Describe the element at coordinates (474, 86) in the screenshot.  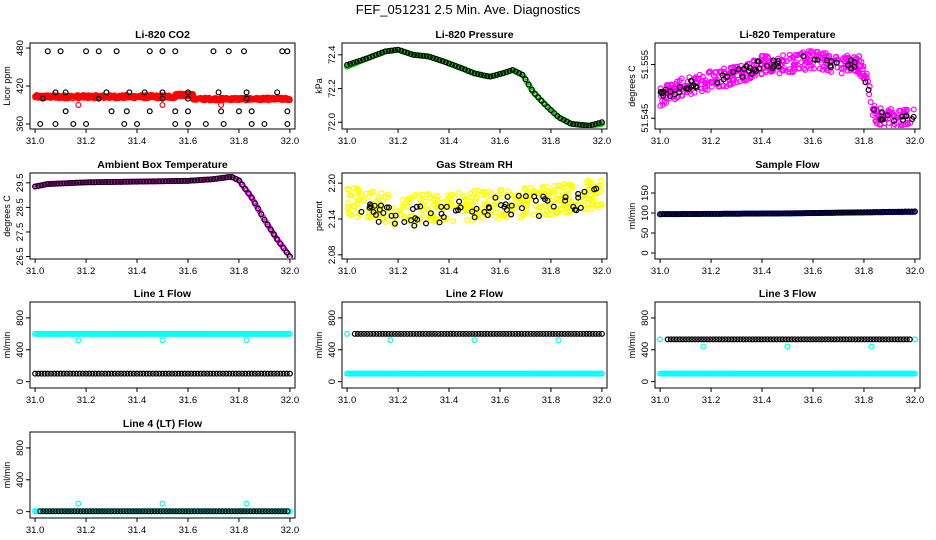
I see `plot-frame` at that location.